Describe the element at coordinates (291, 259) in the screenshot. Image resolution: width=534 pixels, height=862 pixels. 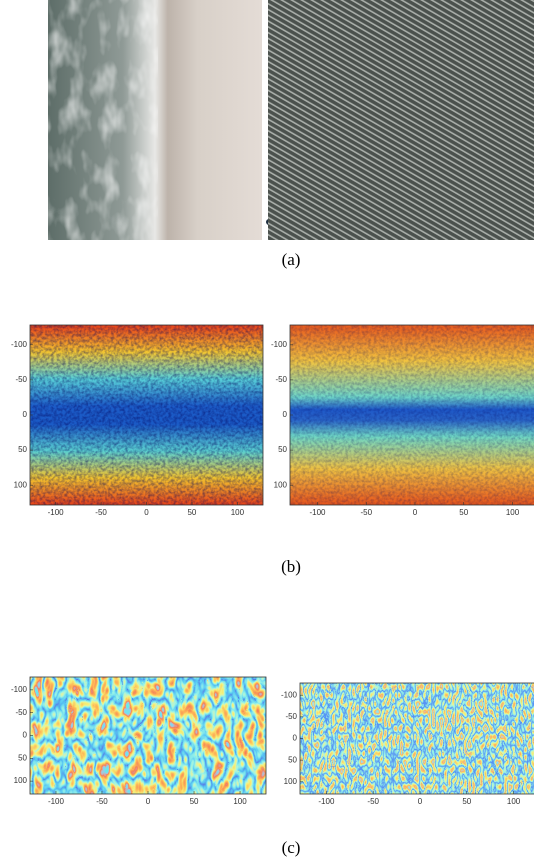
I see `caption: (a)` at that location.